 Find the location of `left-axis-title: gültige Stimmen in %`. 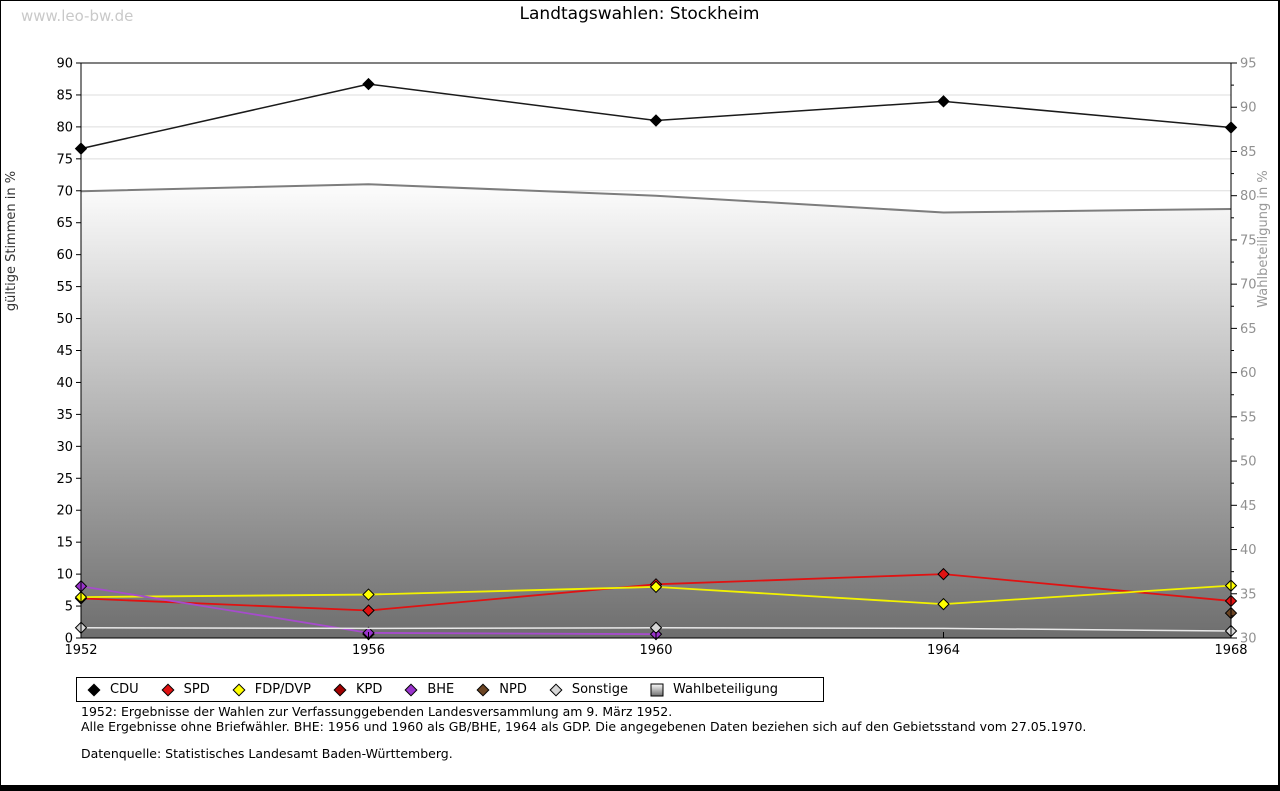

left-axis-title: gültige Stimmen in % is located at coordinates (11, 241).